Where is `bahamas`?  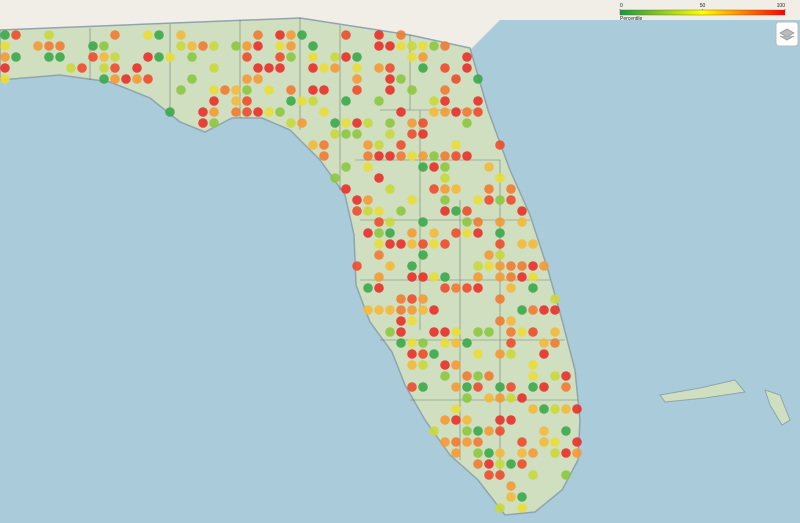 bahamas is located at coordinates (725, 402).